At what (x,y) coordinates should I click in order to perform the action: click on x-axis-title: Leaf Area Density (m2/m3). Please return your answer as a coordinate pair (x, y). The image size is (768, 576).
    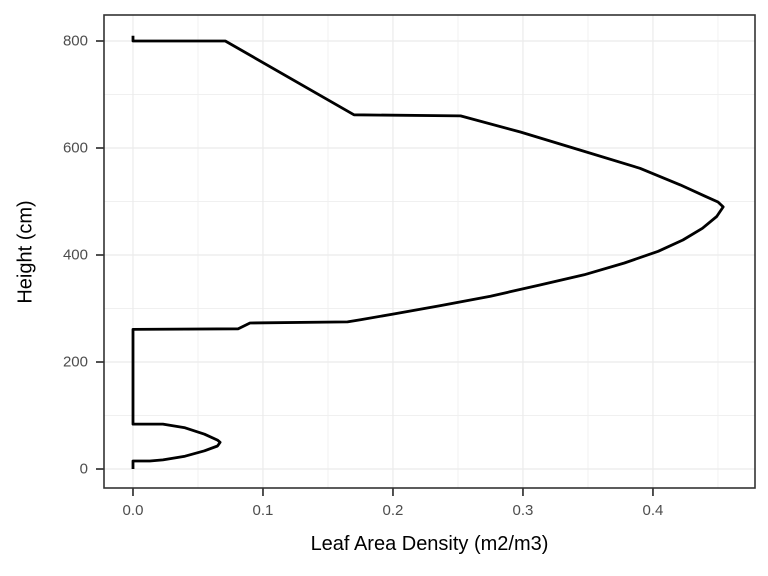
    Looking at the image, I should click on (429, 544).